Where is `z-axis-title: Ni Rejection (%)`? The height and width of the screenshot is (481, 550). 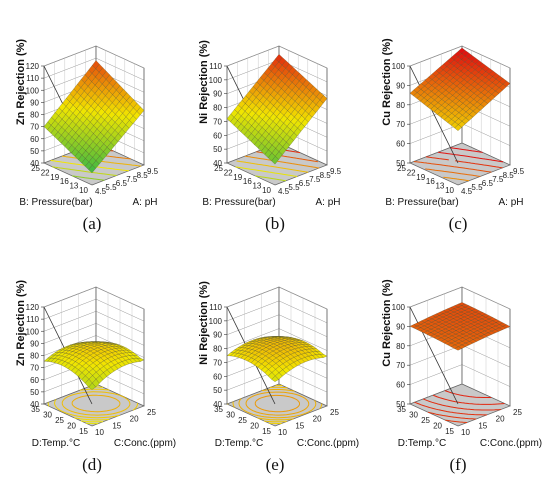
z-axis-title: Ni Rejection (%) is located at coordinates (204, 82).